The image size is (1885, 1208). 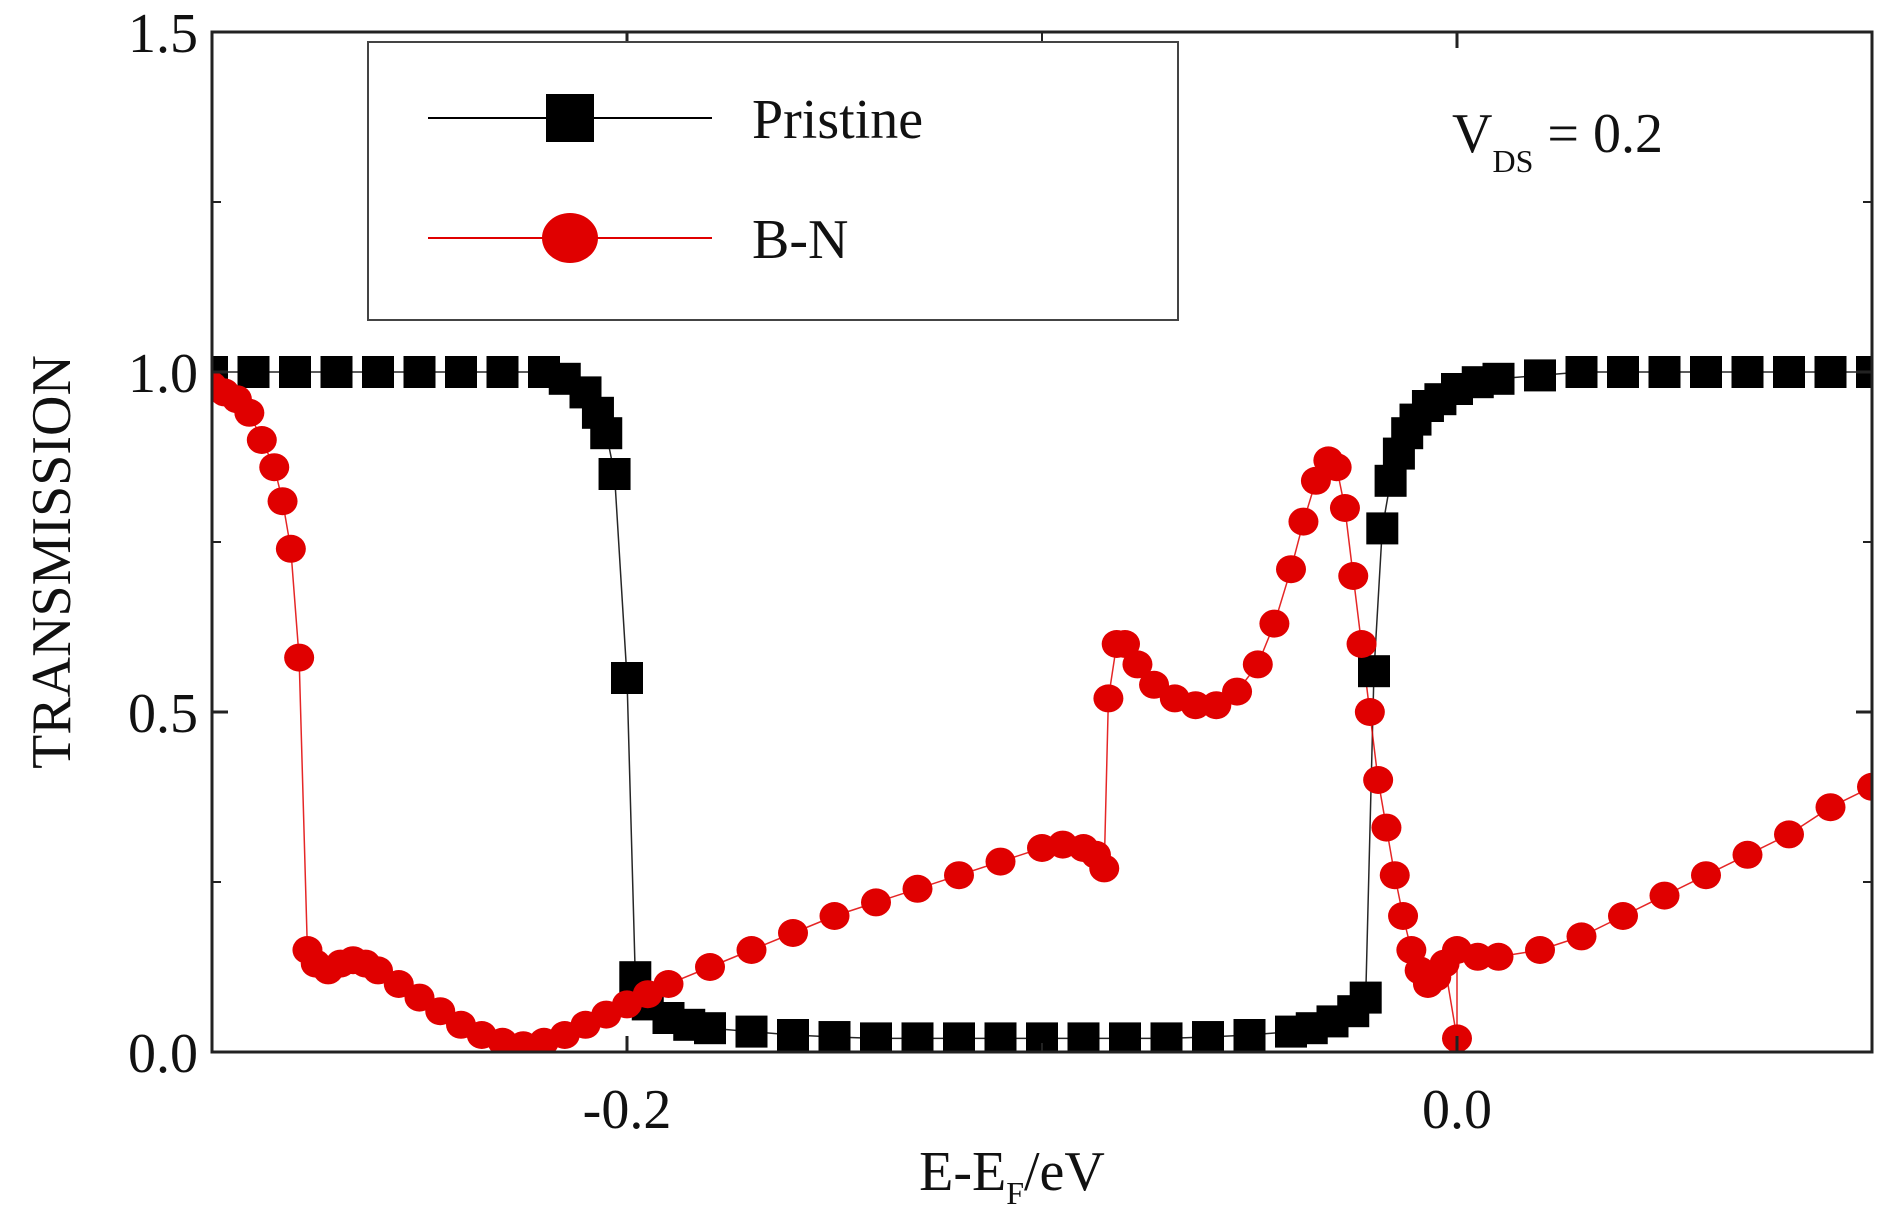 I want to click on x-tick-label: 0.0, so click(x=1457, y=1110).